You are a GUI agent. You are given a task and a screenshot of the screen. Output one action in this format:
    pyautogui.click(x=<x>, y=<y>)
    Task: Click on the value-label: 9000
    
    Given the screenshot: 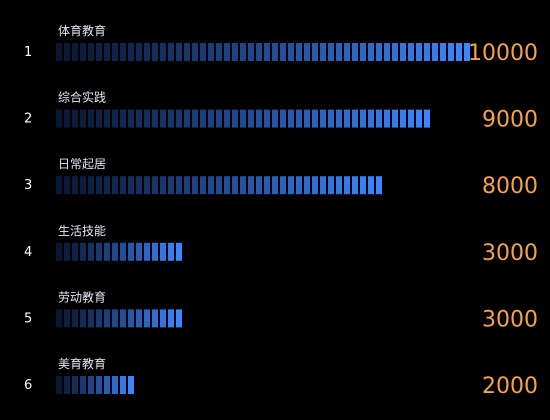 What is the action you would take?
    pyautogui.click(x=510, y=120)
    